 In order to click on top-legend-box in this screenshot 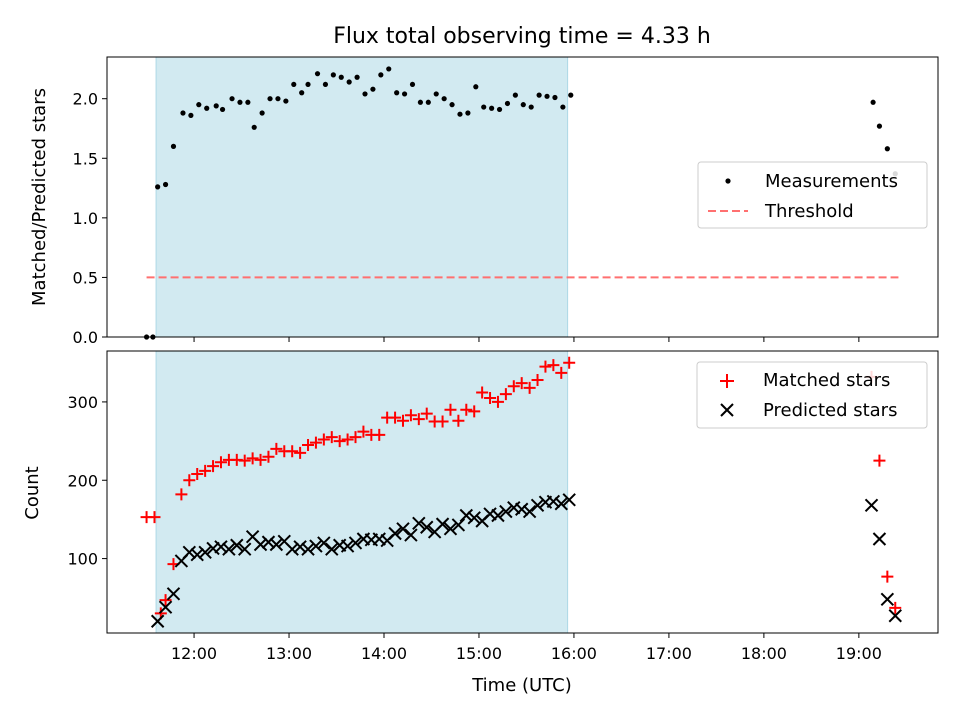, I will do `click(812, 195)`.